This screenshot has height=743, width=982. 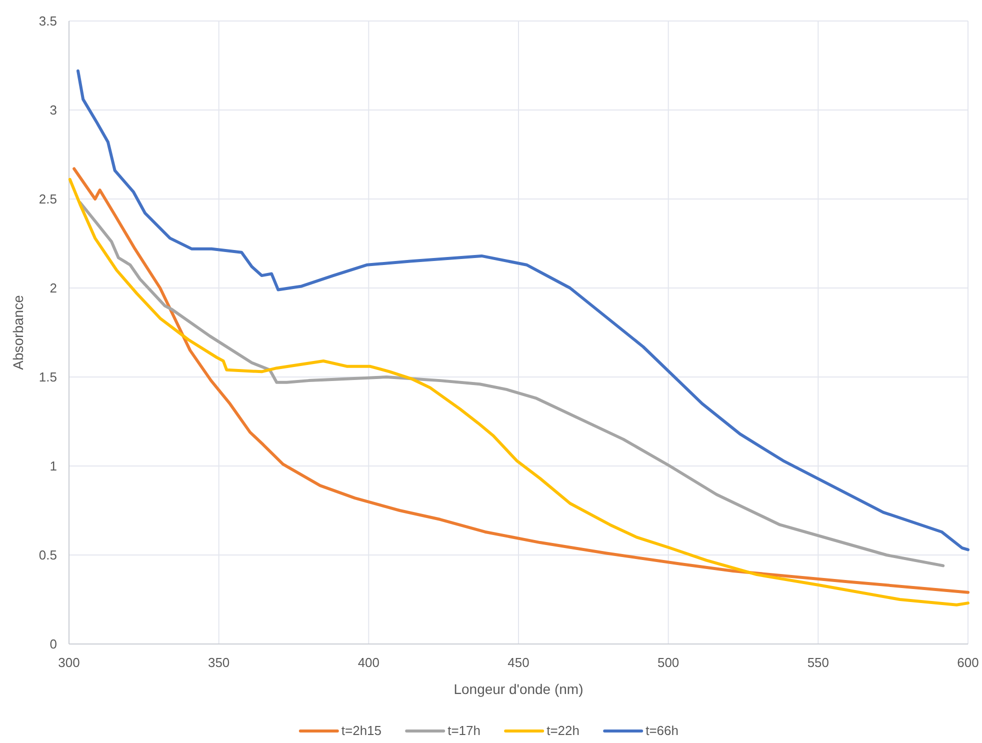 What do you see at coordinates (361, 730) in the screenshot?
I see `legend-label: t=2h15` at bounding box center [361, 730].